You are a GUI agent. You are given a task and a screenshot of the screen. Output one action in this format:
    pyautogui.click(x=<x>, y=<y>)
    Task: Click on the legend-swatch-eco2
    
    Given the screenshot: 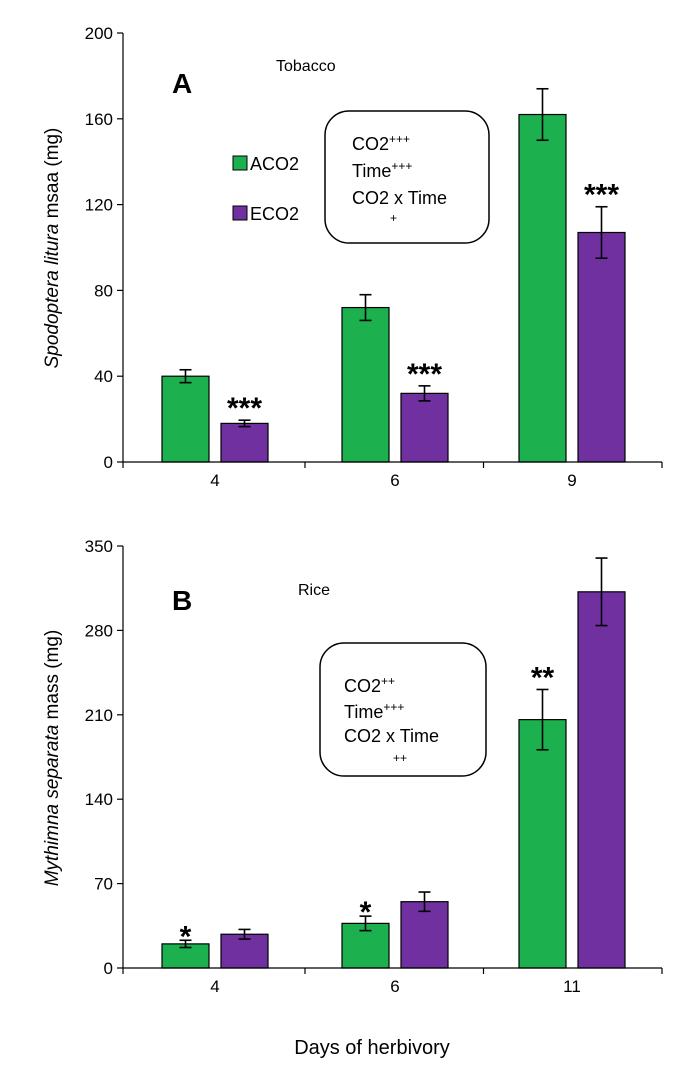 What is the action you would take?
    pyautogui.click(x=240, y=213)
    